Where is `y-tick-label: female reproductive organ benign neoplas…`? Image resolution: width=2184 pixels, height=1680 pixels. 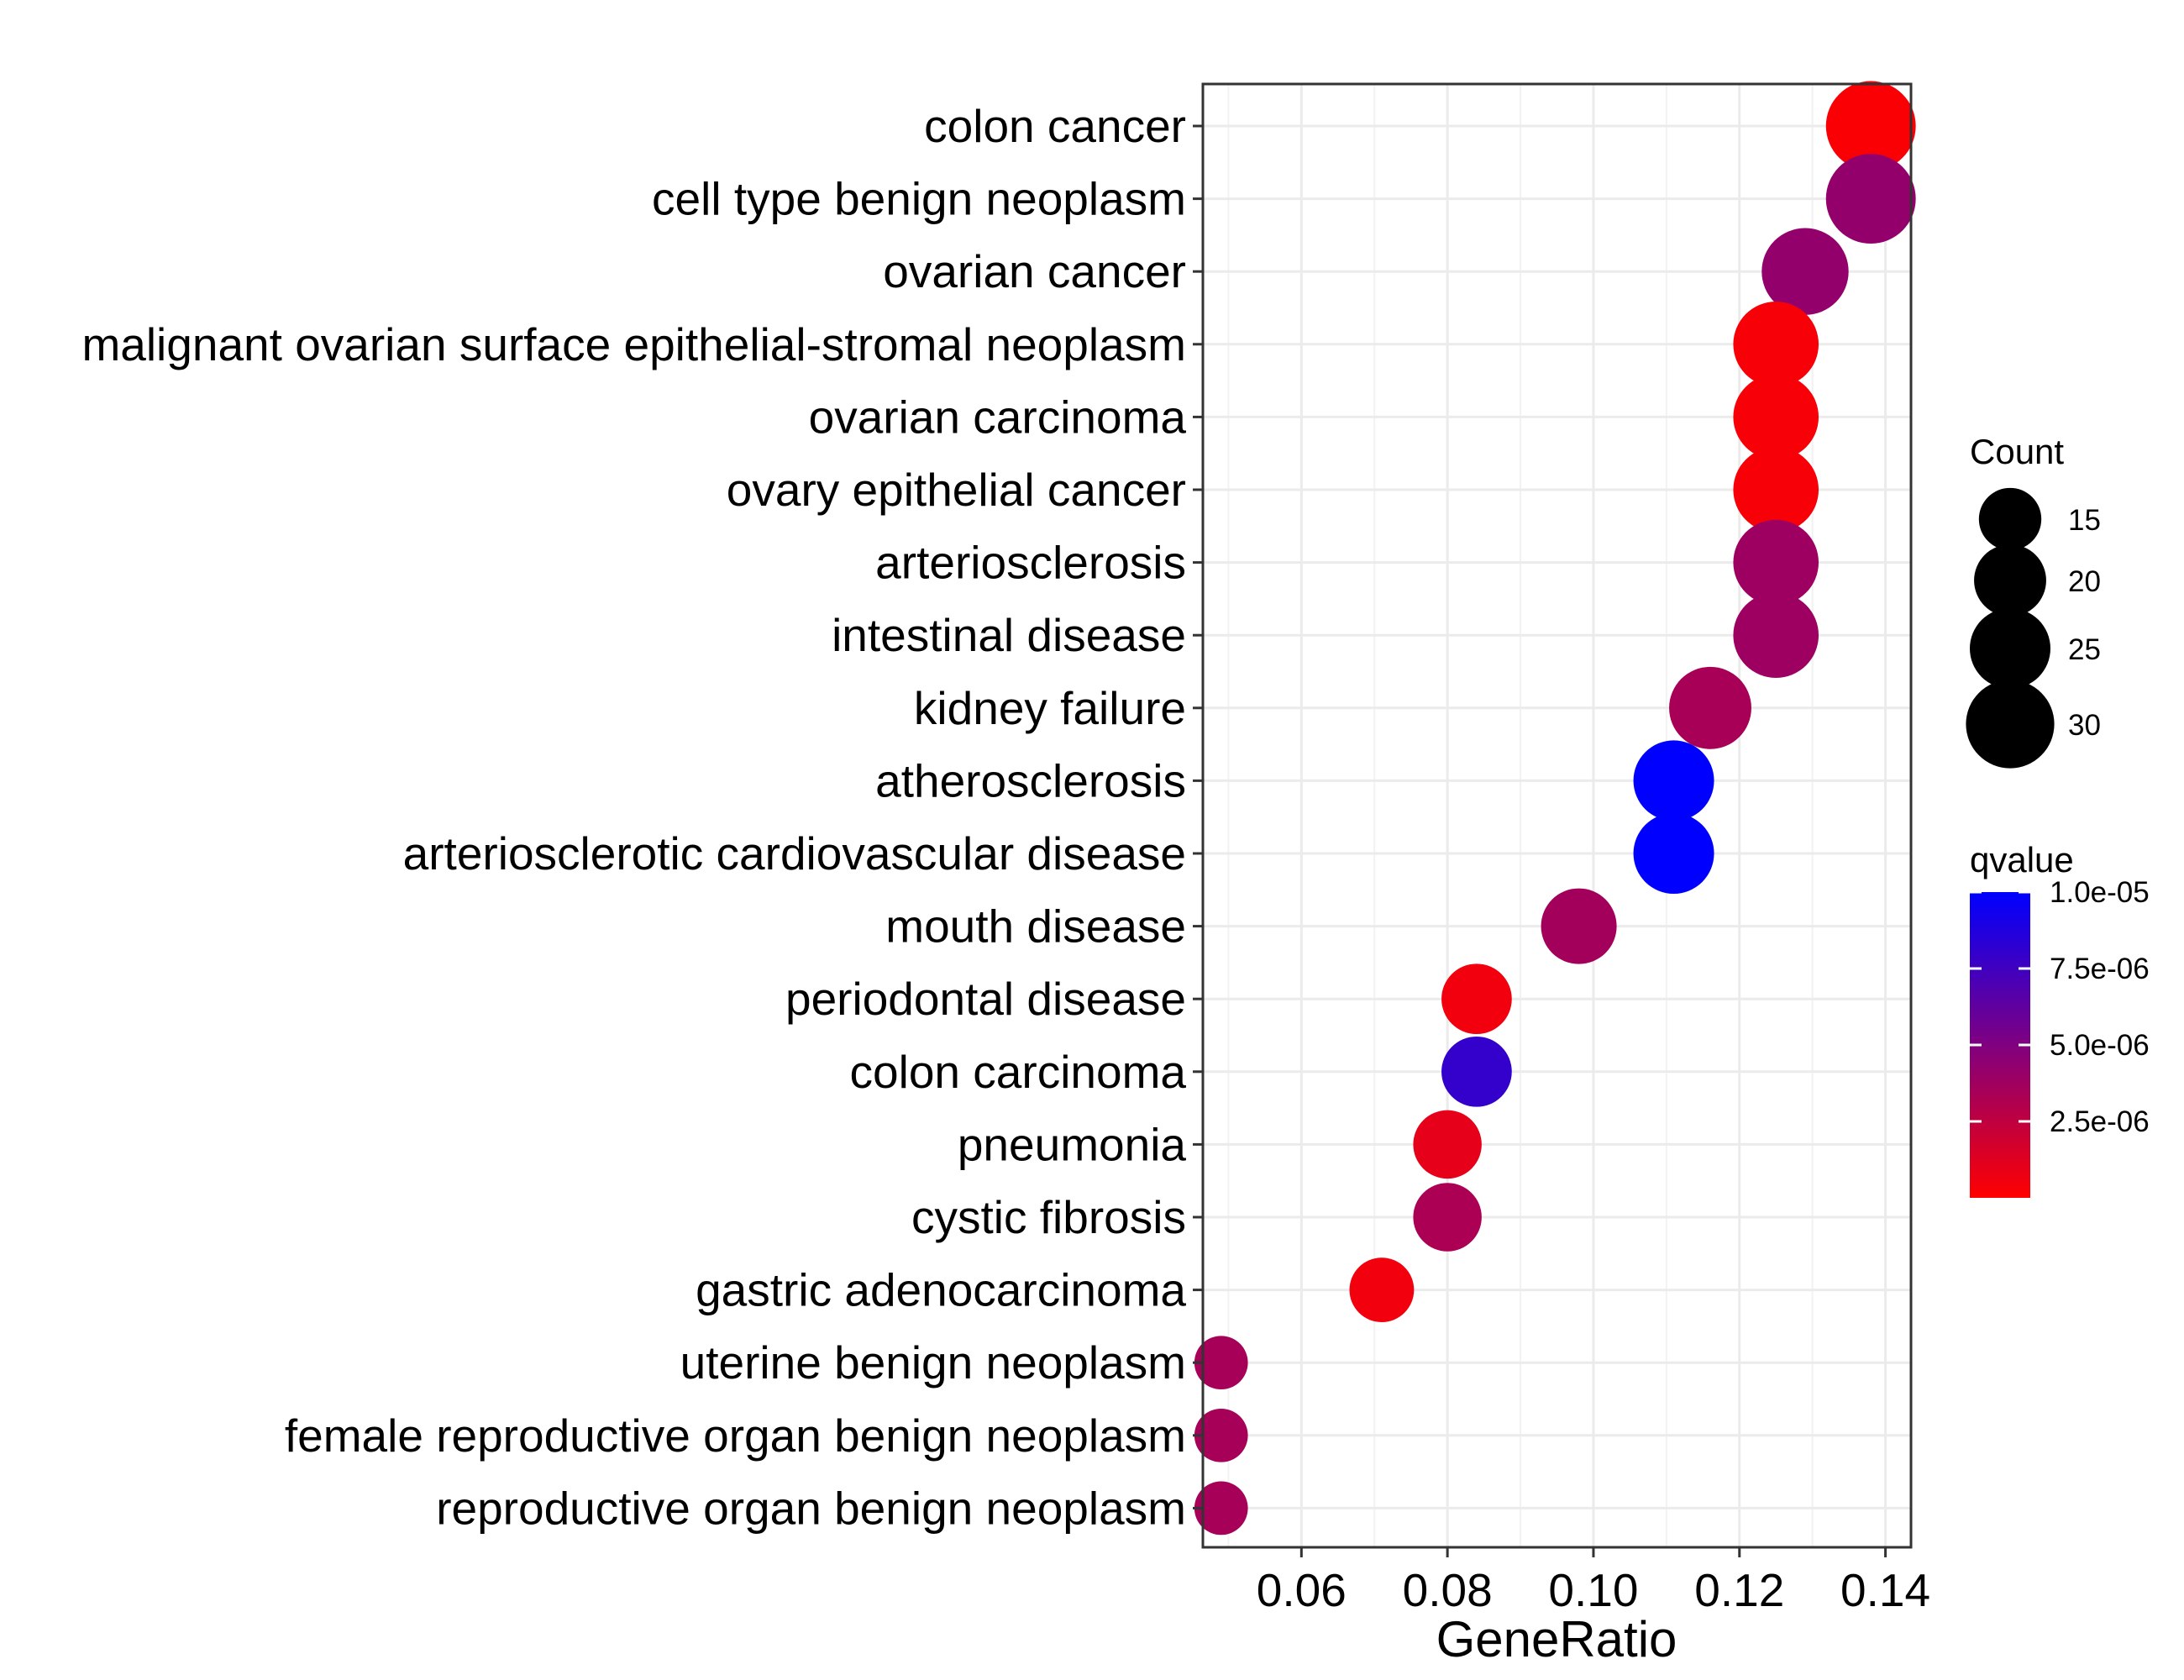 y-tick-label: female reproductive organ benign neoplas… is located at coordinates (735, 1436).